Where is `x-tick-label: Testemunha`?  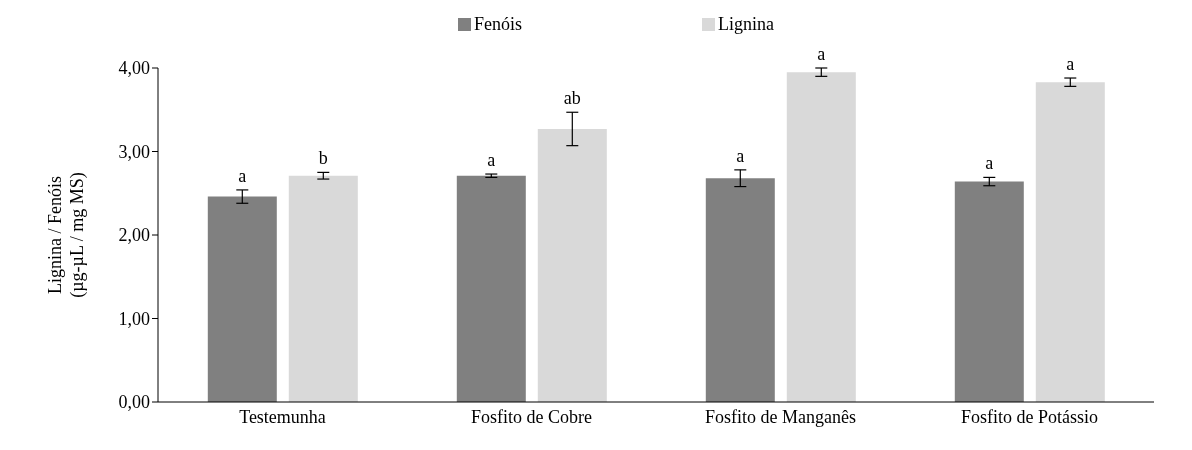
x-tick-label: Testemunha is located at coordinates (282, 416).